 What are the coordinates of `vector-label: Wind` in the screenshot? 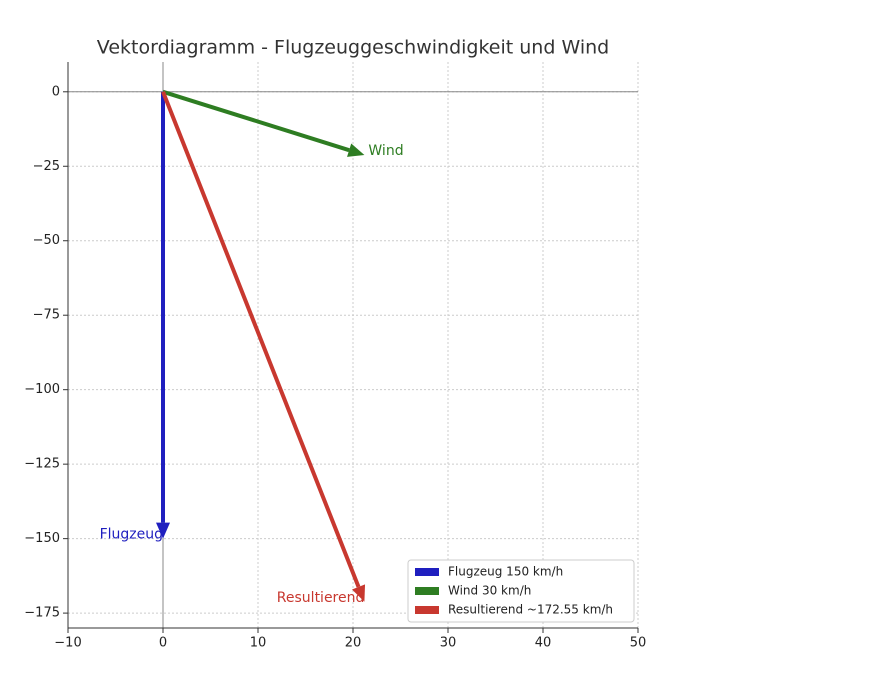 It's located at (385, 151).